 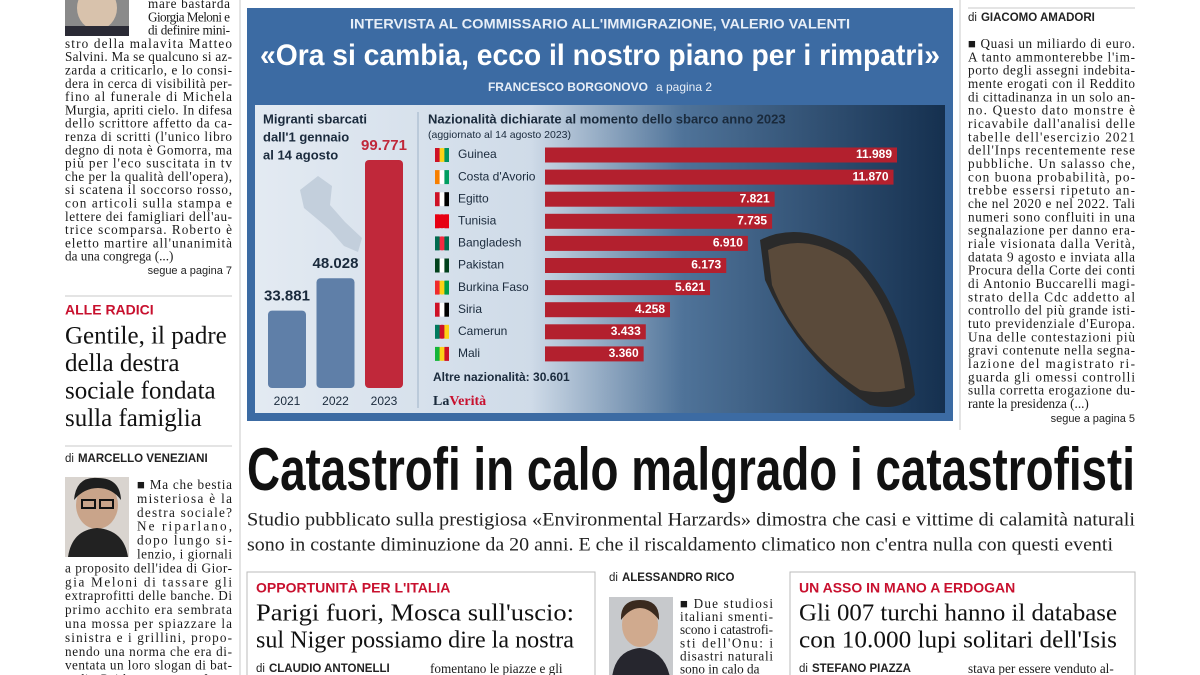 I want to click on article-line: dell'Inps recentemente rese, so click(x=1051, y=150).